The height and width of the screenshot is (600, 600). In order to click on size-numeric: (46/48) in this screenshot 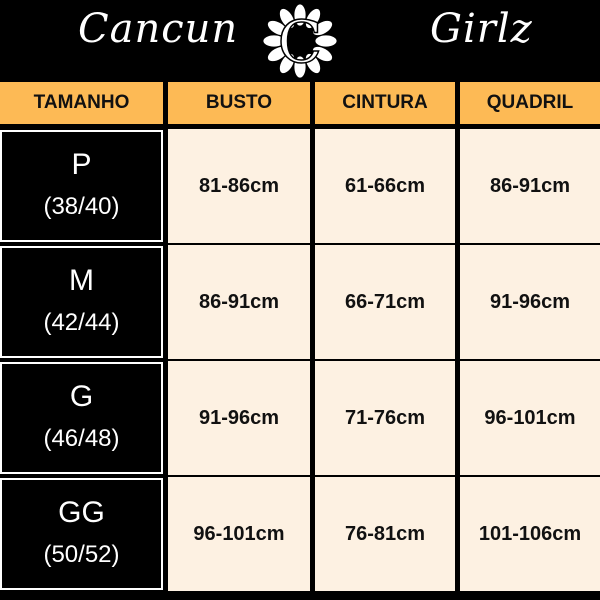, I will do `click(81, 438)`.